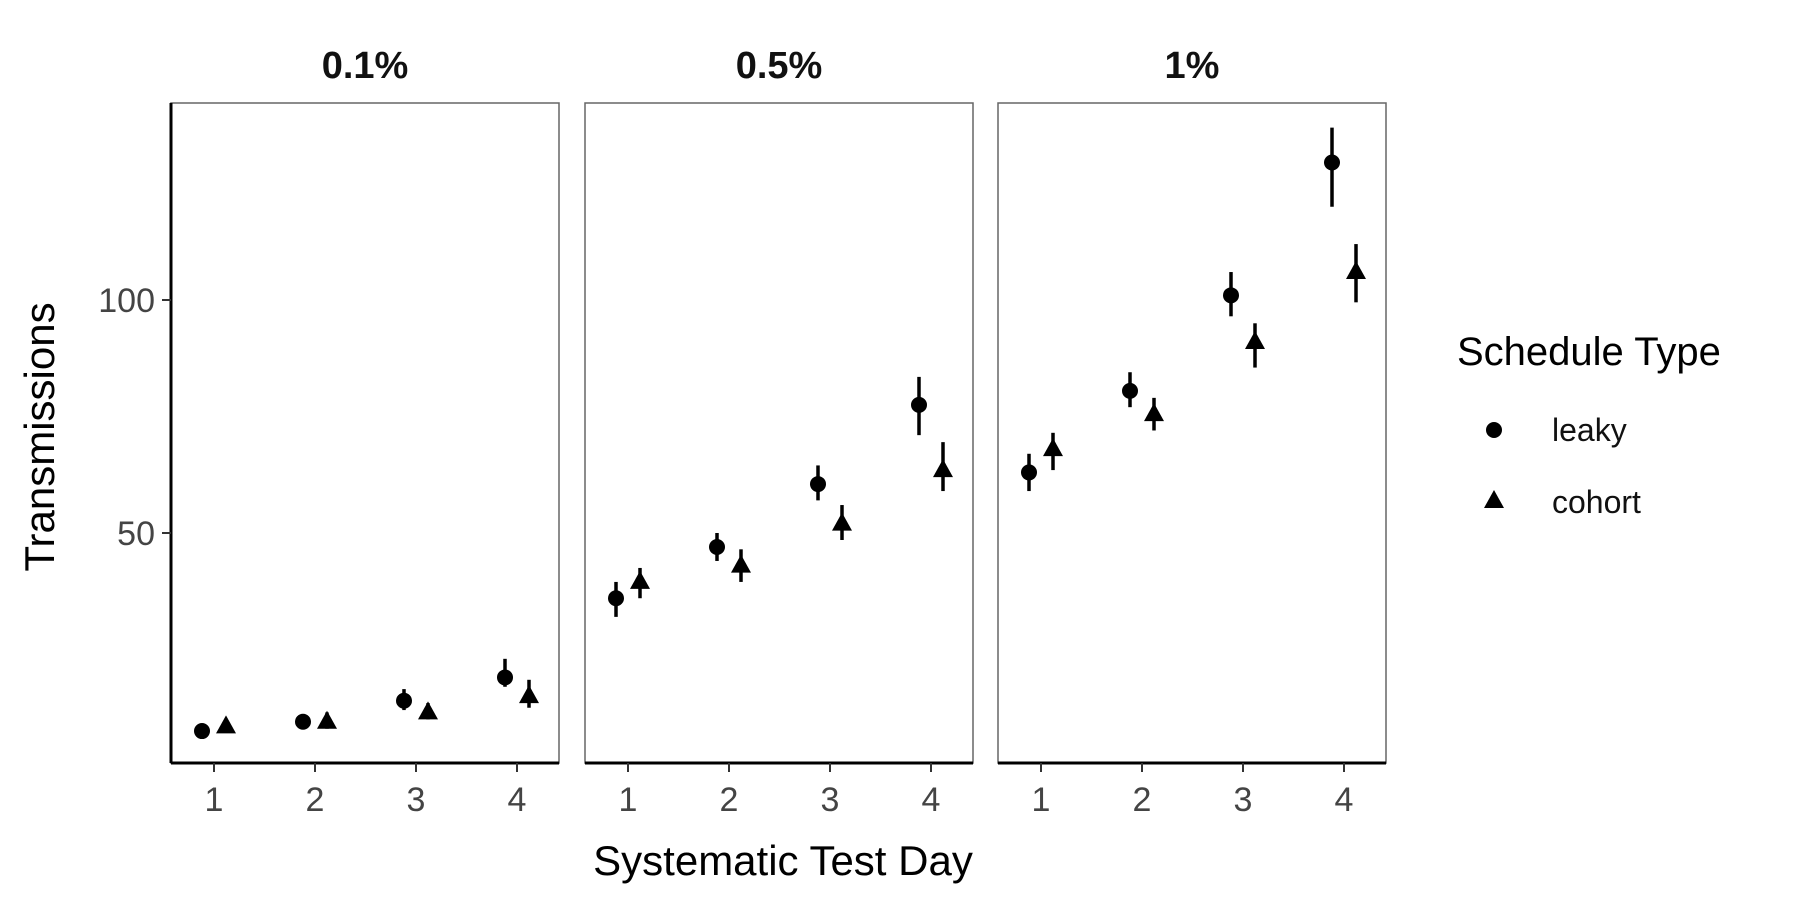  What do you see at coordinates (1494, 430) in the screenshot?
I see `legend-marker-leaky` at bounding box center [1494, 430].